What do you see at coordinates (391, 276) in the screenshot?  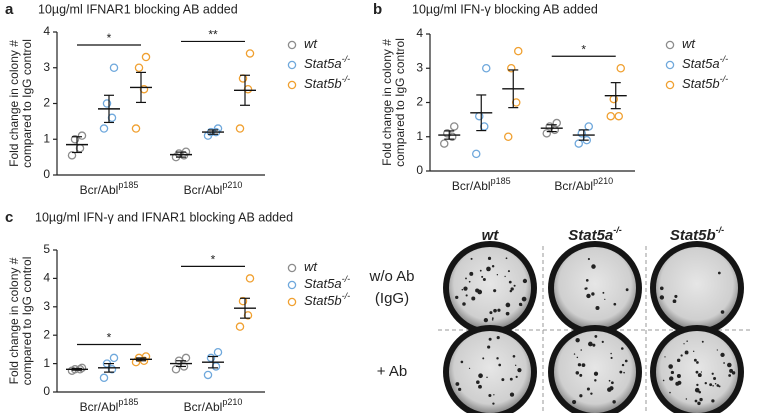 I see `row-label: w/o Ab` at bounding box center [391, 276].